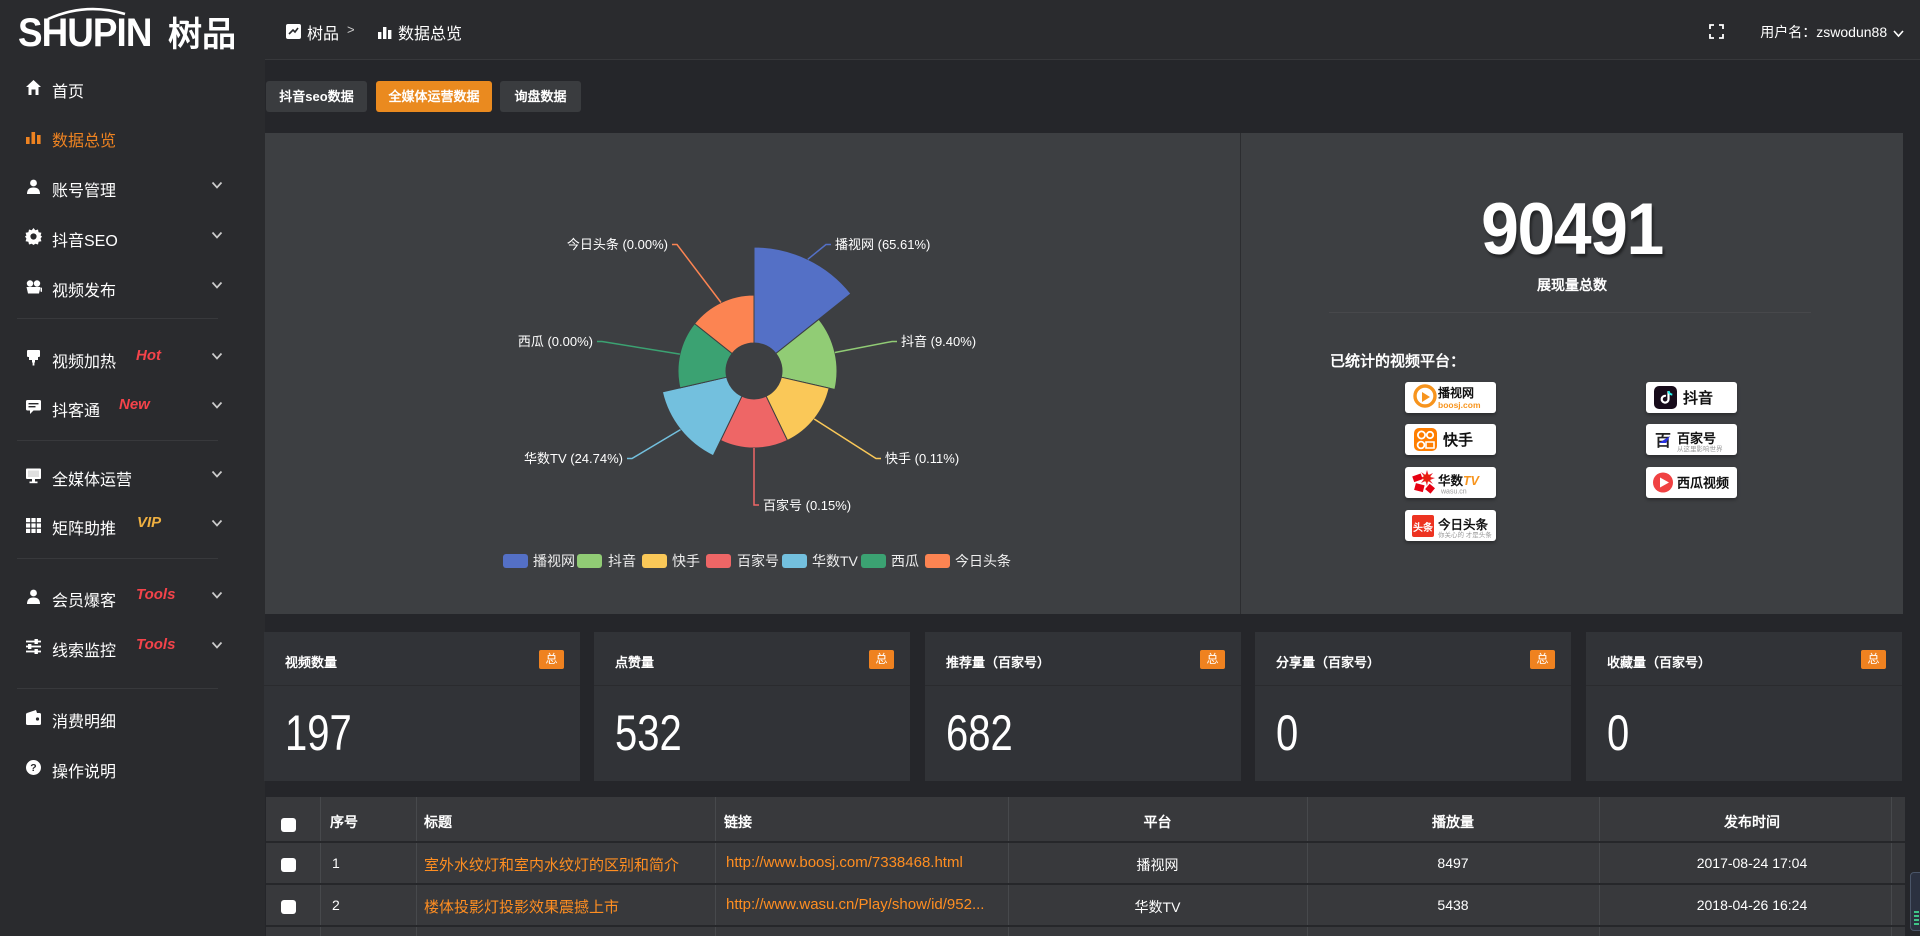 This screenshot has height=936, width=1920. Describe the element at coordinates (202, 34) in the screenshot. I see `svg-text: 树品` at that location.